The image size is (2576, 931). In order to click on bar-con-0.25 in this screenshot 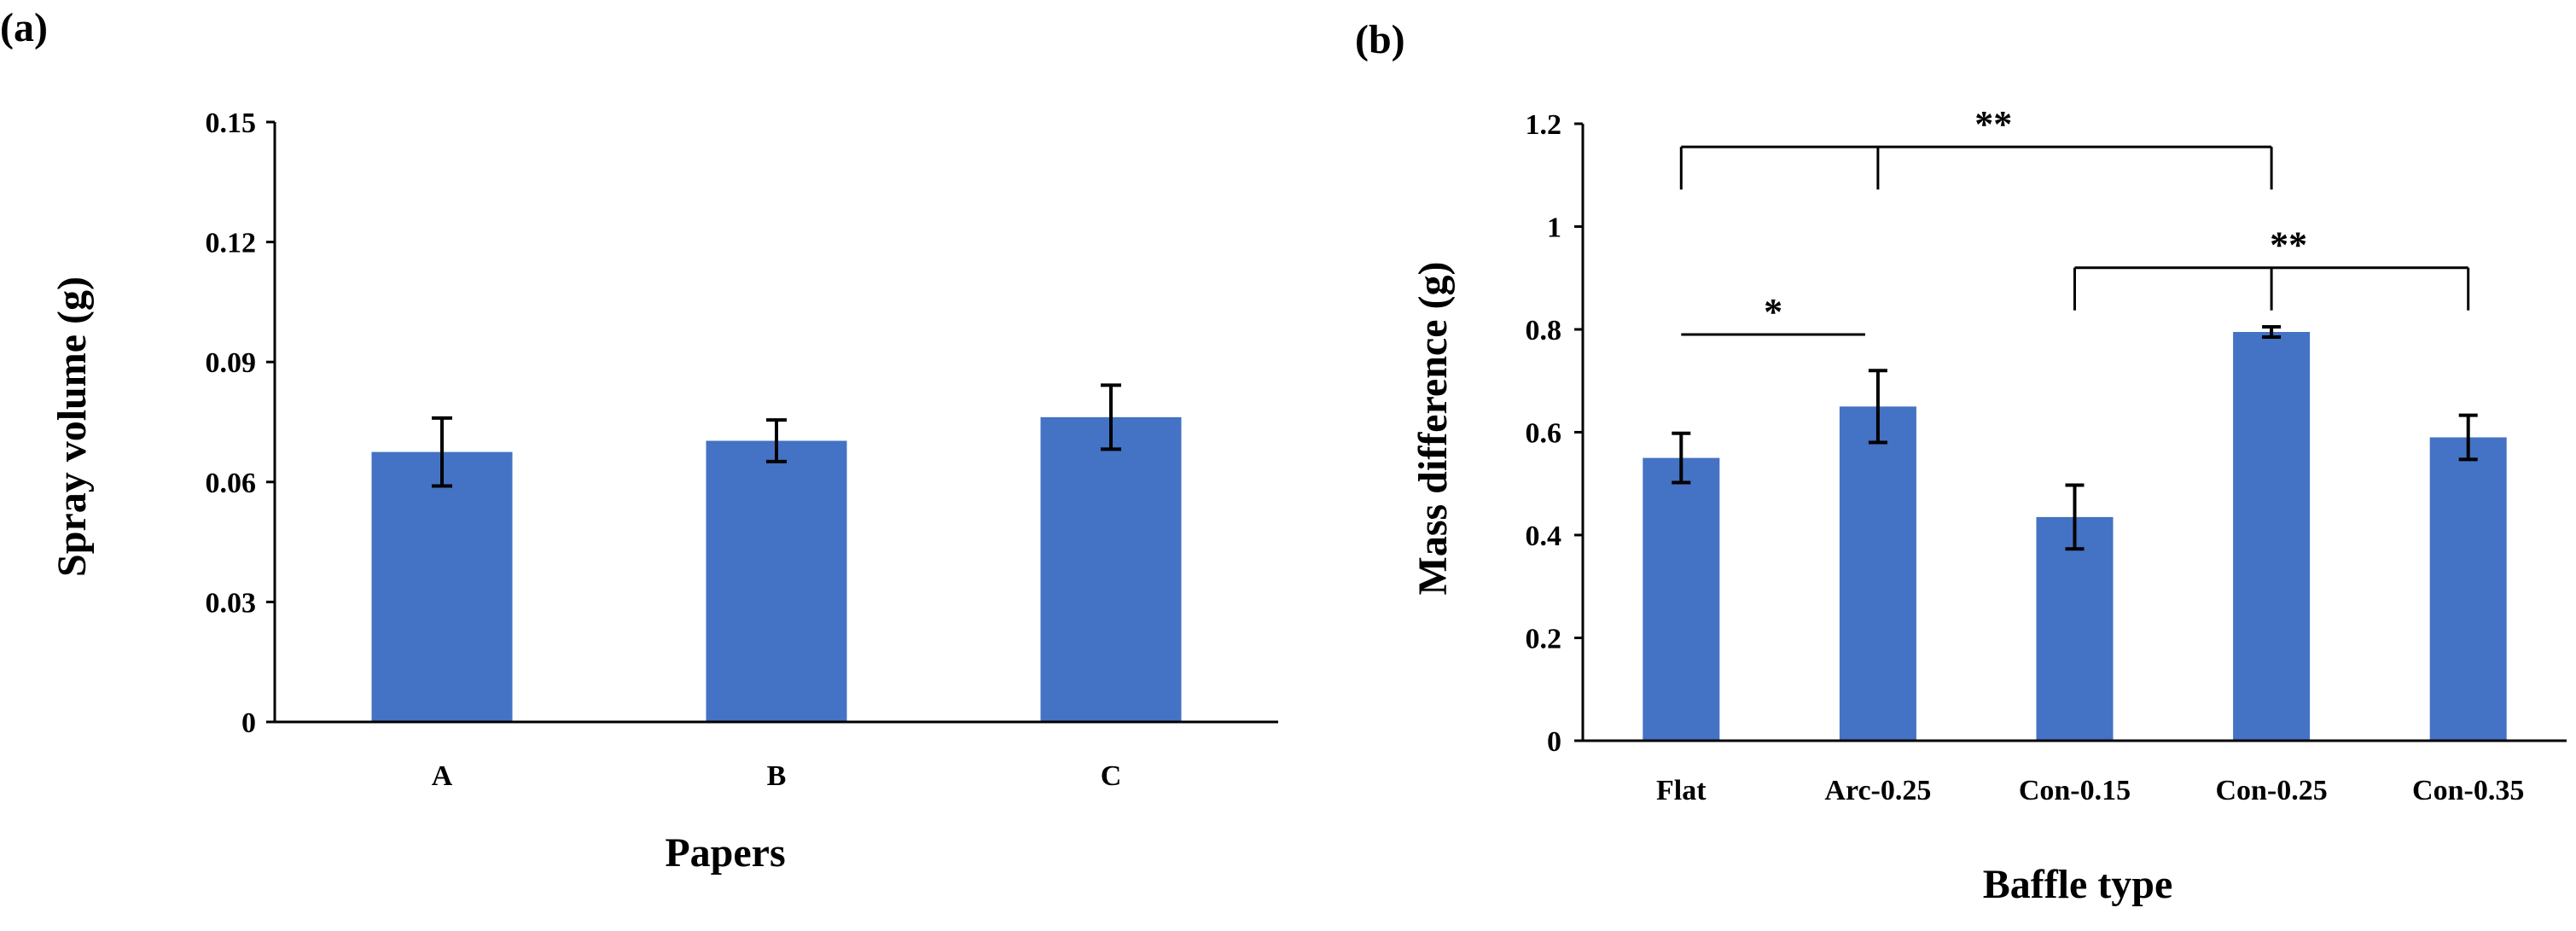, I will do `click(2272, 536)`.